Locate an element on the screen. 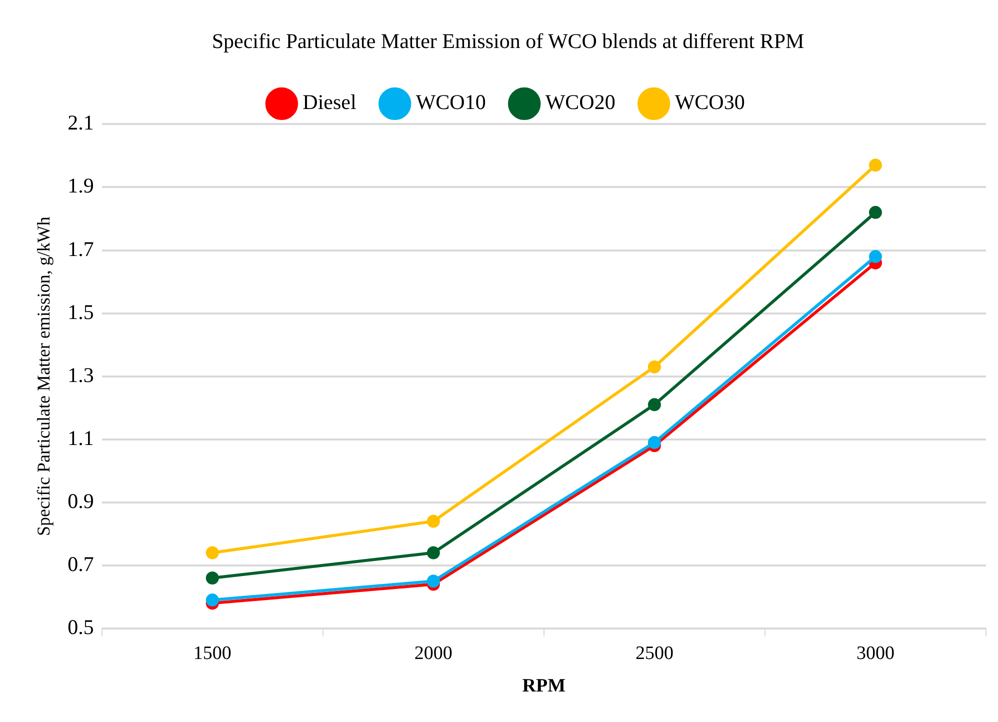 This screenshot has width=998, height=722. chart-title: Specific Particulate Matter Emission of WCO blends at different RPM is located at coordinates (508, 41).